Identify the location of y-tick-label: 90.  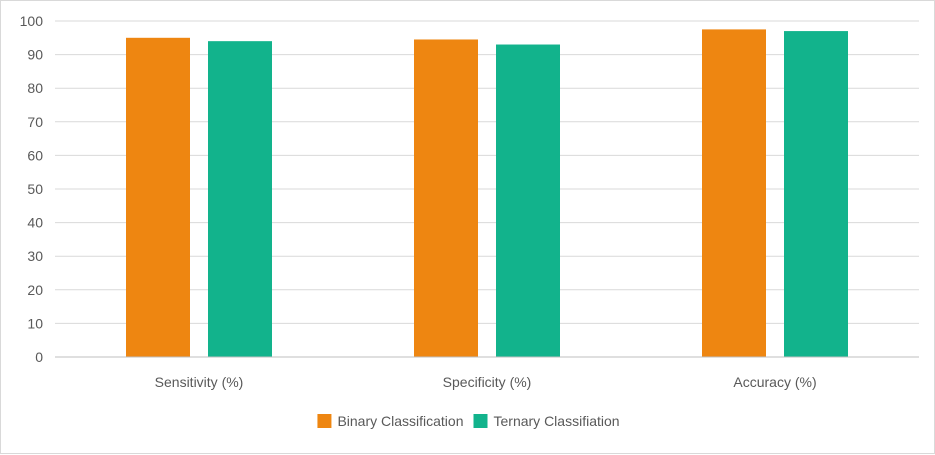
(35, 55).